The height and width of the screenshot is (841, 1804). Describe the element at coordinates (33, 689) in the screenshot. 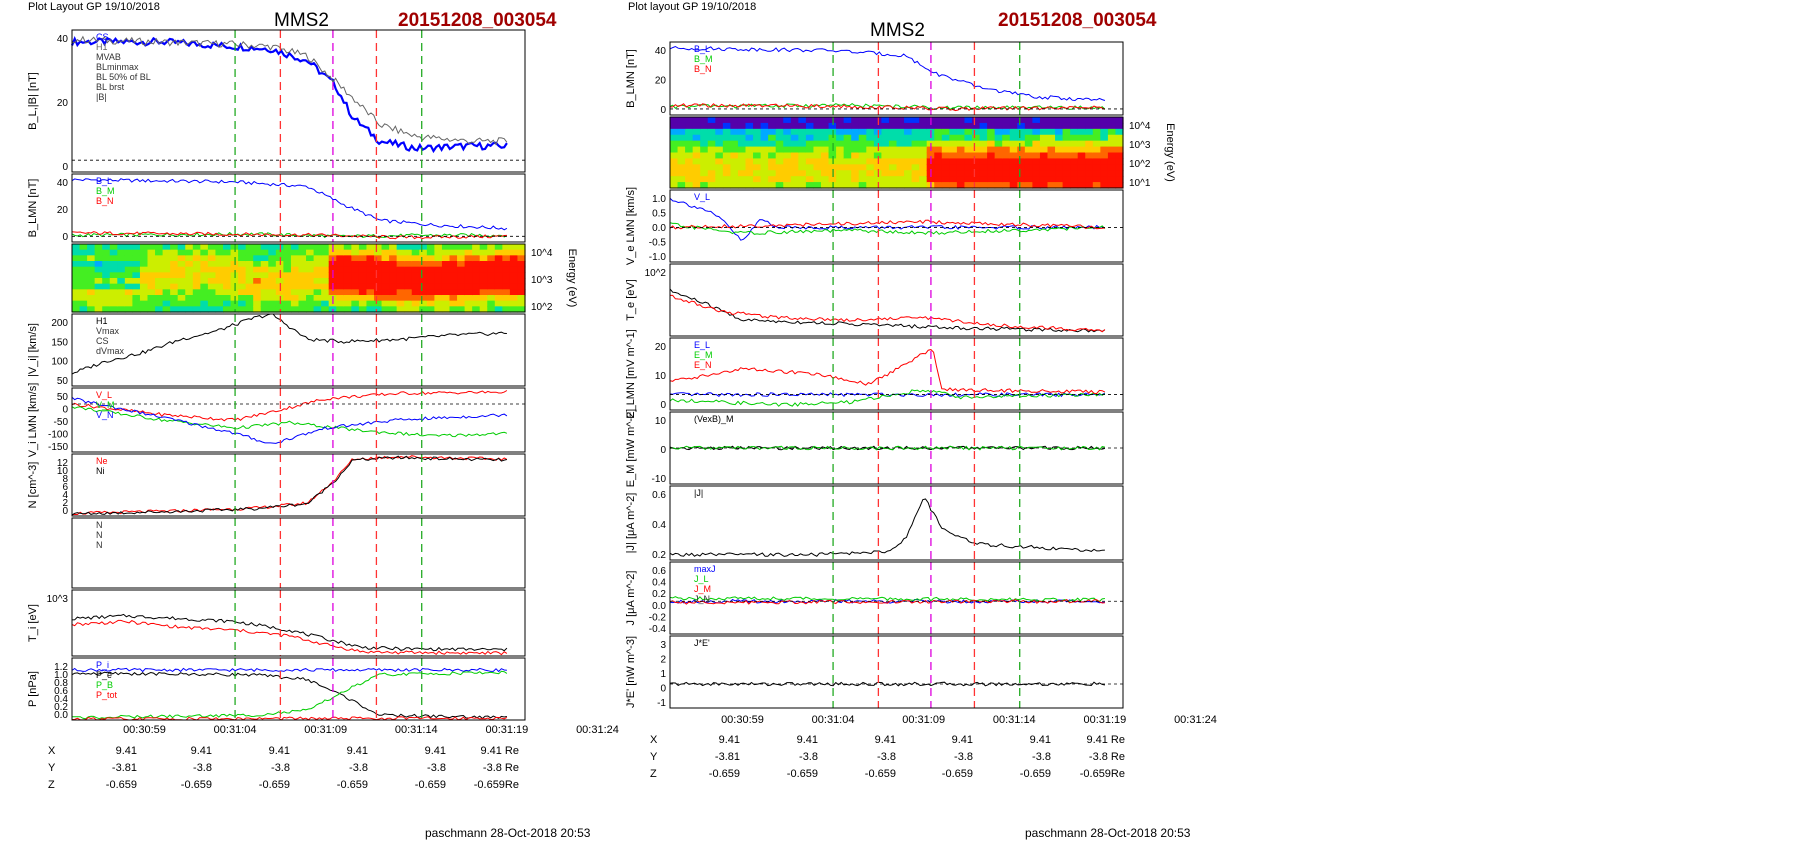

I see `y-axis-label: P [nPa]` at that location.